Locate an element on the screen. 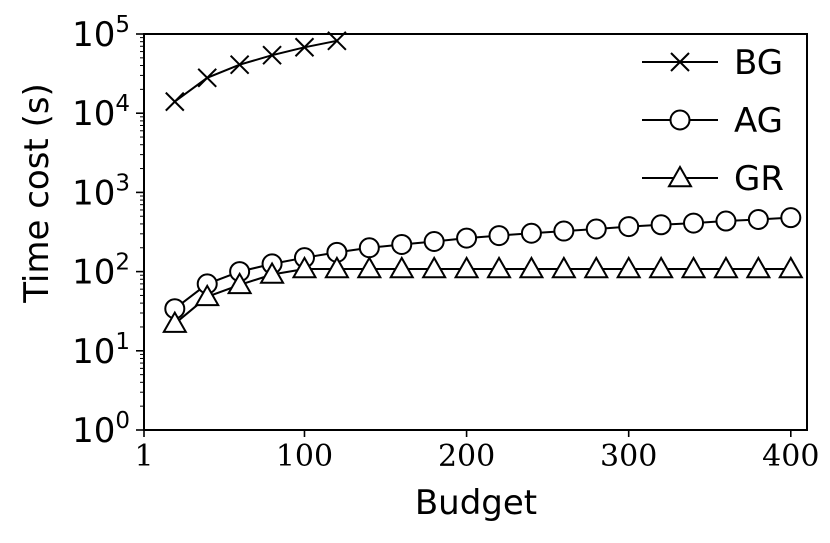  x-tick-label: 100 is located at coordinates (304, 456).